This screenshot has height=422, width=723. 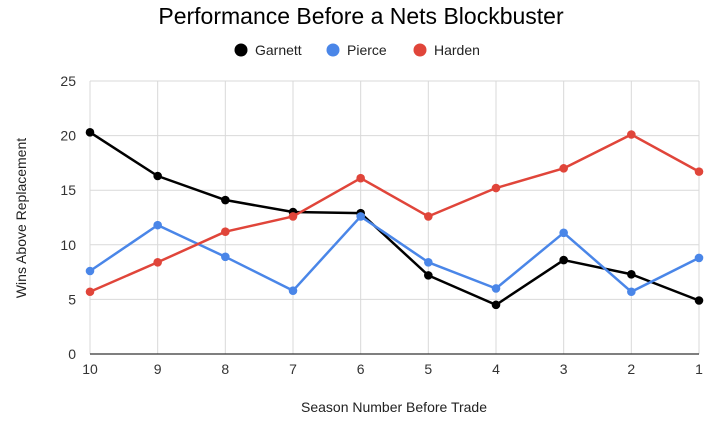 What do you see at coordinates (394, 407) in the screenshot?
I see `x-axis-label: Season Number Before Trade` at bounding box center [394, 407].